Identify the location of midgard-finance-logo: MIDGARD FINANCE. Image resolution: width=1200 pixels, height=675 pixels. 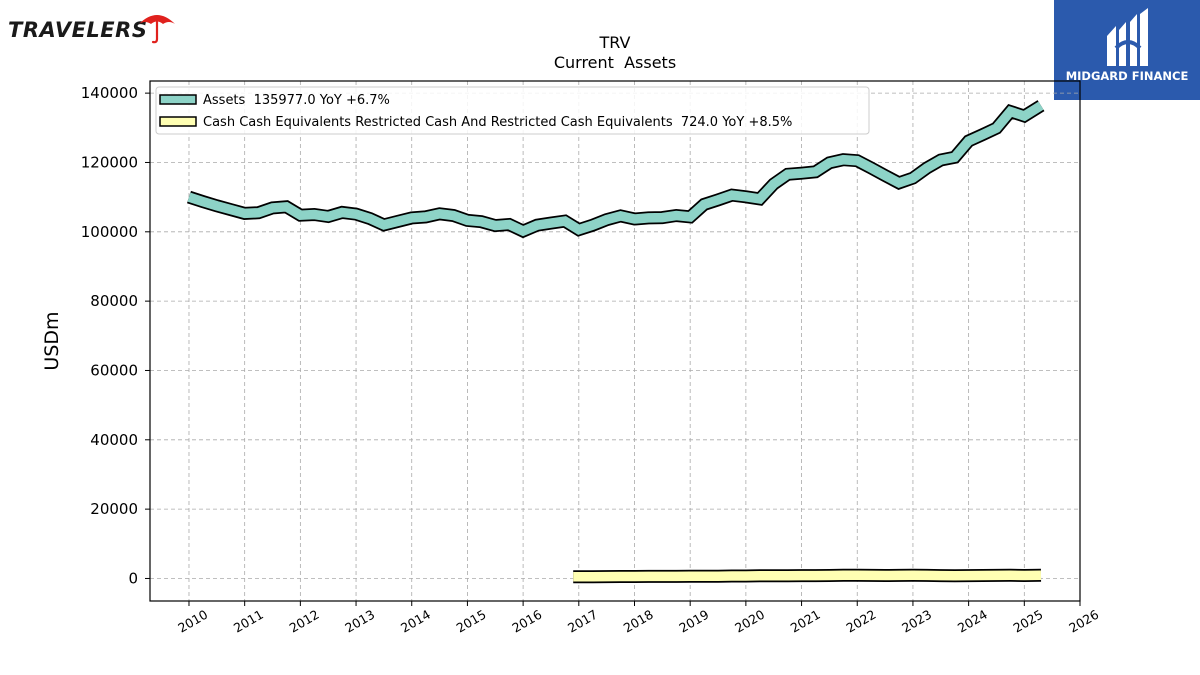
(1127, 50).